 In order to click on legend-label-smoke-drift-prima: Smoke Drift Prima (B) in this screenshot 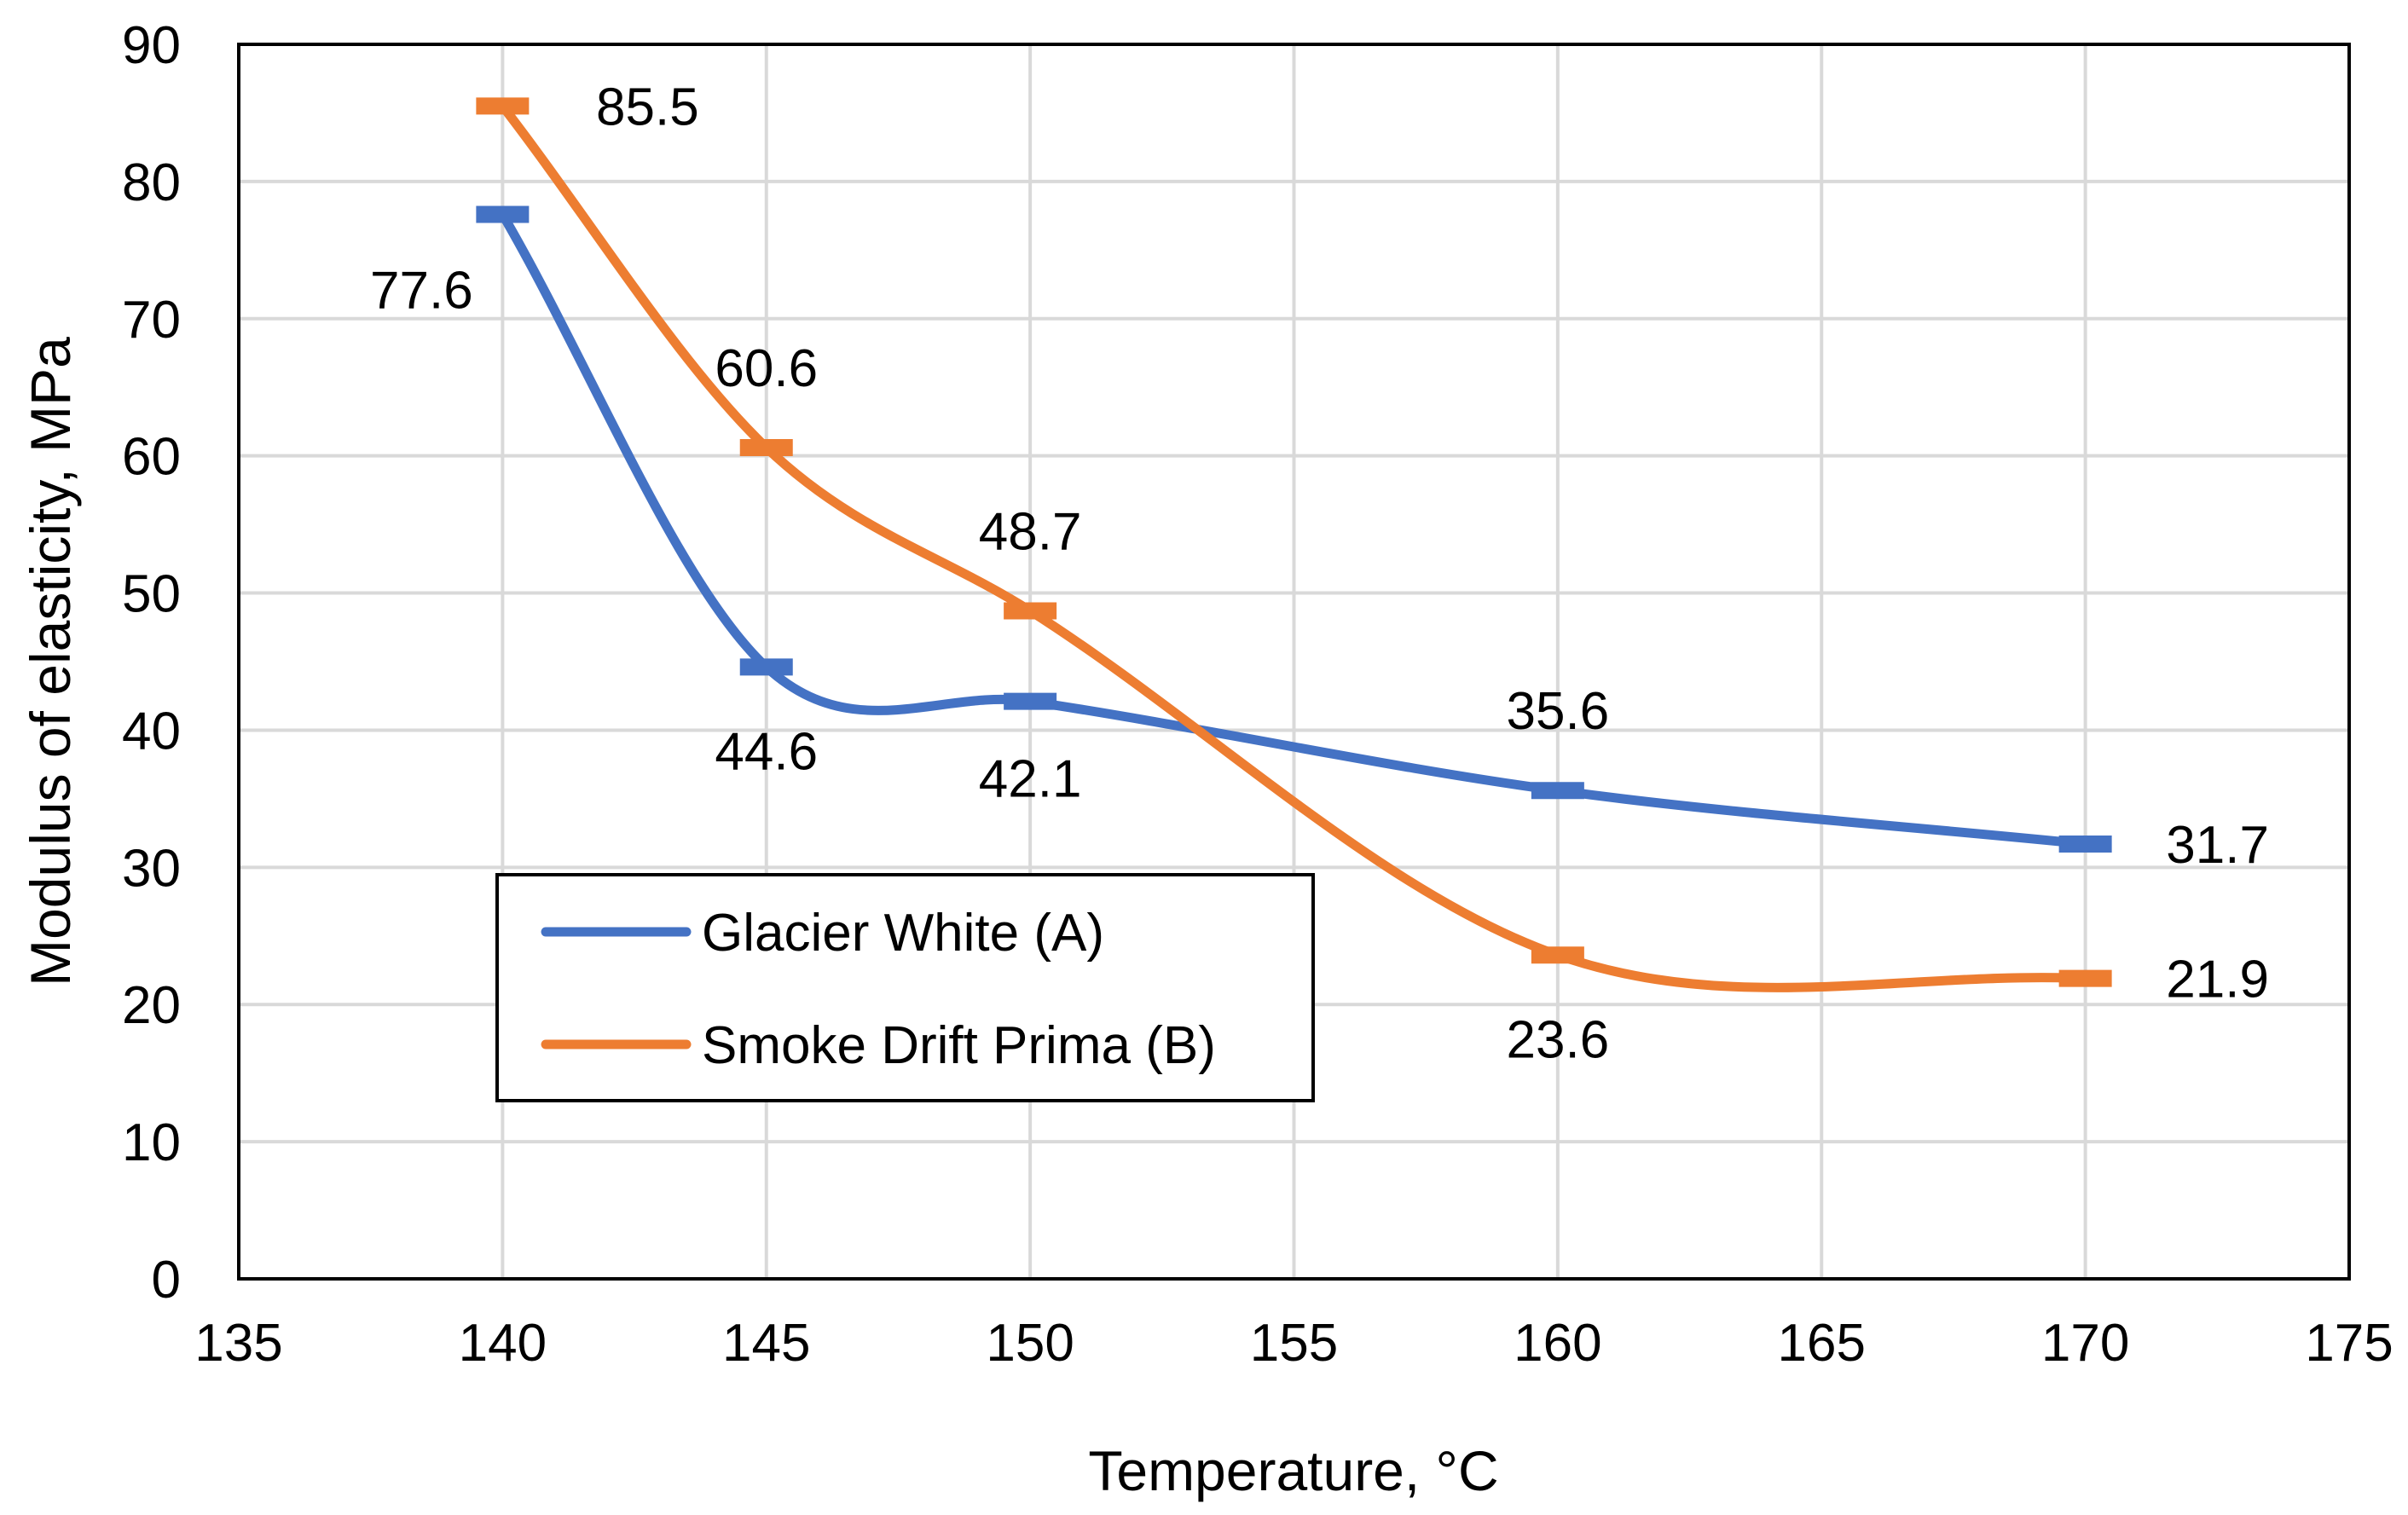, I will do `click(959, 1045)`.